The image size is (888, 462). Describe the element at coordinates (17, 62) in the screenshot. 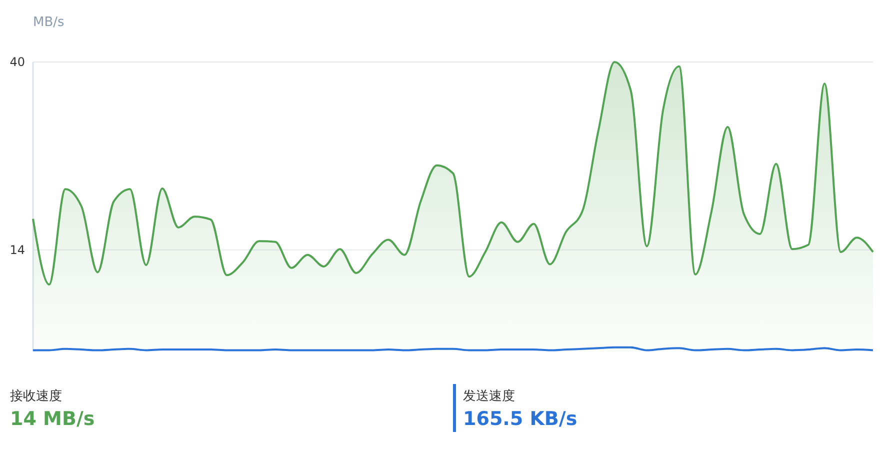

I see `y-tick-label: 40` at that location.